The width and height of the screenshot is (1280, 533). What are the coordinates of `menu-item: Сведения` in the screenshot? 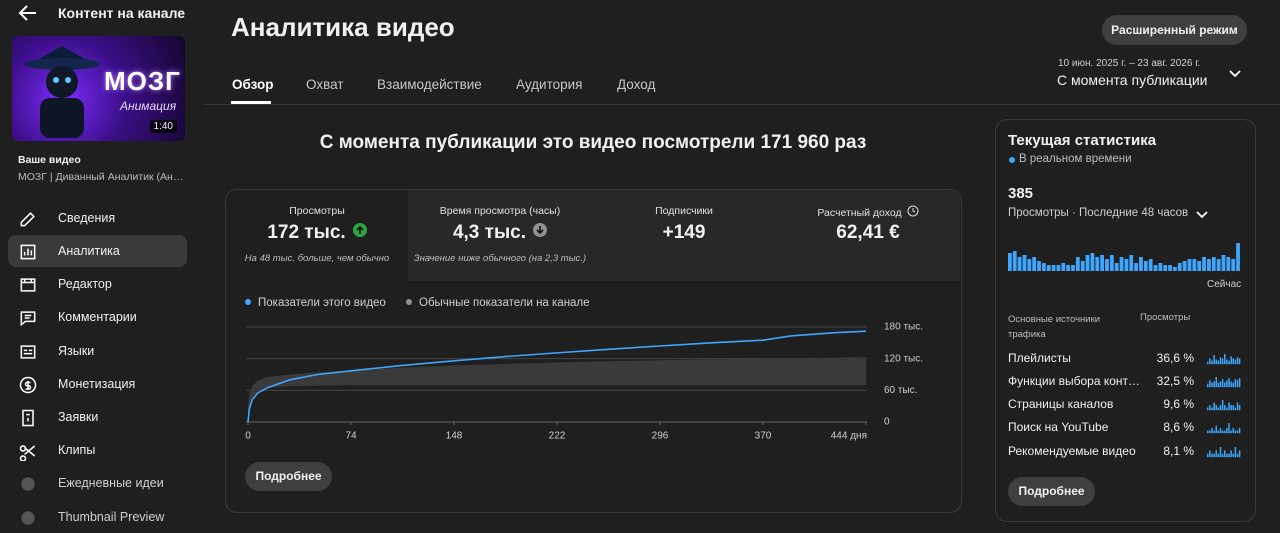 It's located at (97, 218).